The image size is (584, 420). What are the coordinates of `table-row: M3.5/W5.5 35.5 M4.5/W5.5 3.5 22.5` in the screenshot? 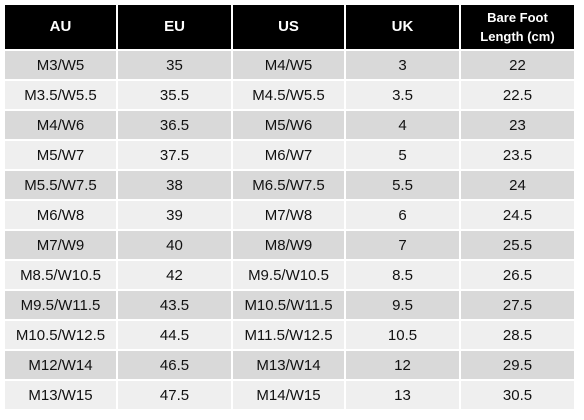 It's located at (289, 95).